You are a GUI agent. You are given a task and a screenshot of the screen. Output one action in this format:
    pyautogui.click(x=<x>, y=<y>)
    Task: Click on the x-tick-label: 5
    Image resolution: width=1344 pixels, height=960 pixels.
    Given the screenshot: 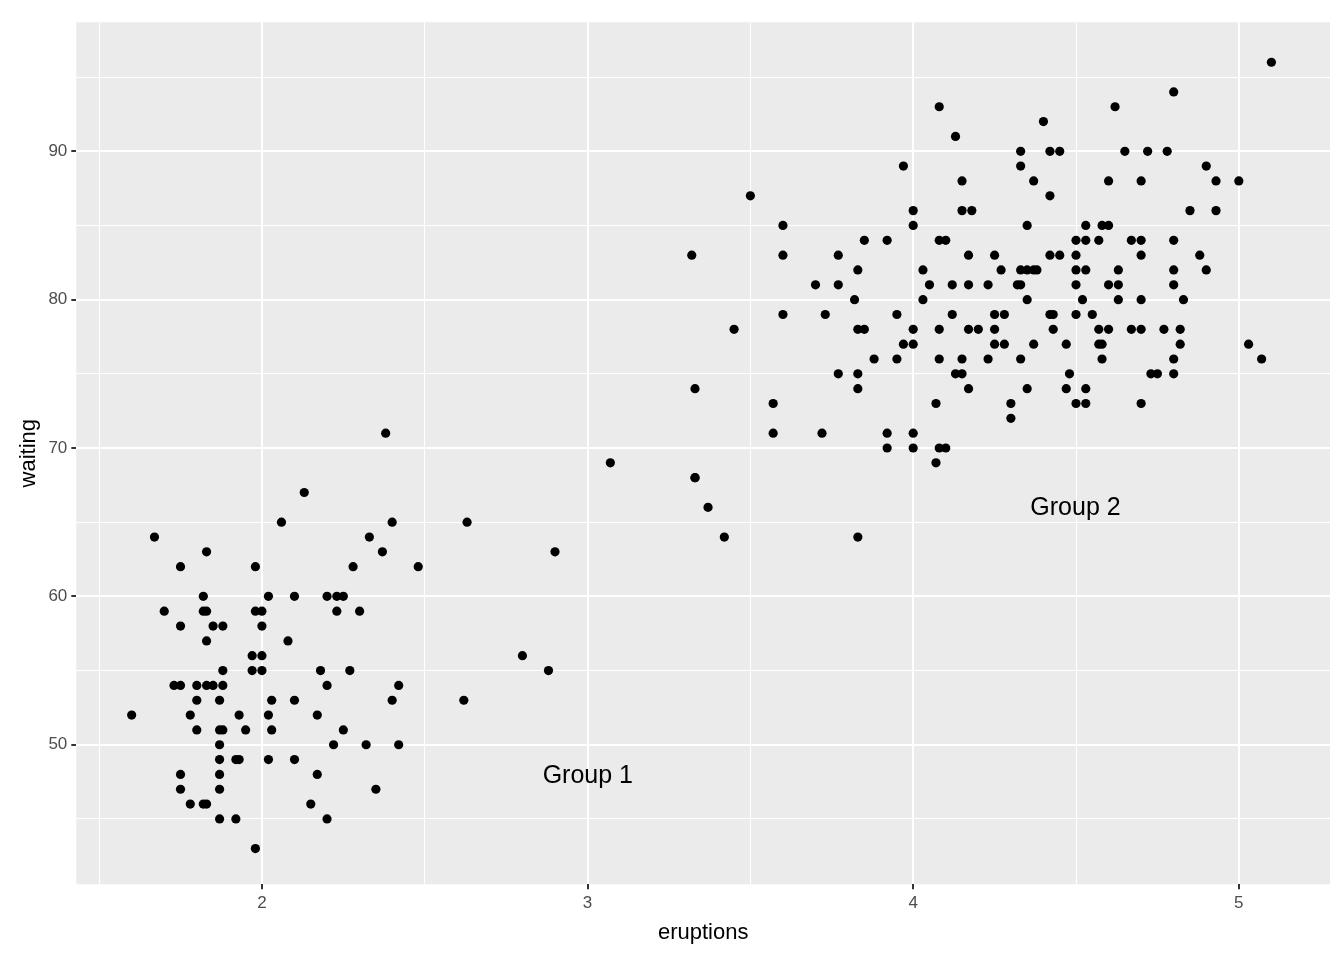 What is the action you would take?
    pyautogui.click(x=1239, y=903)
    